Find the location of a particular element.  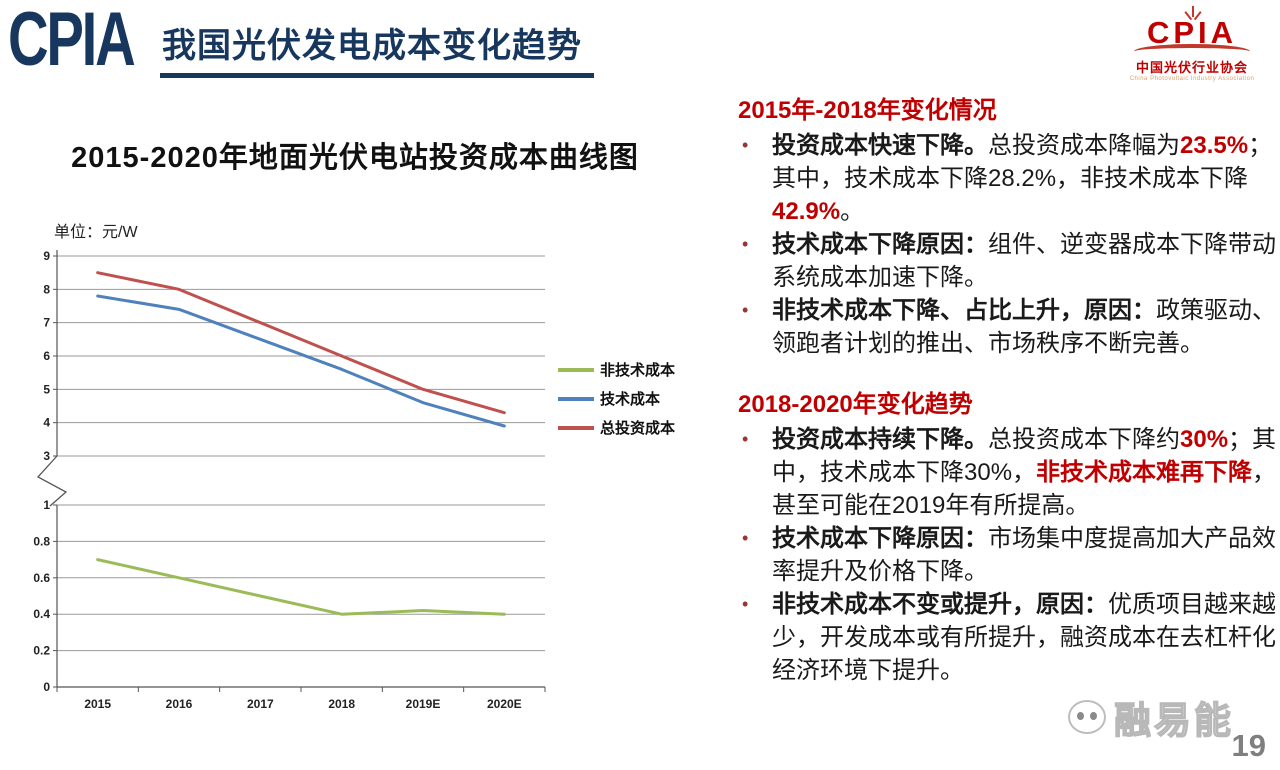

y-tick-label: 0.4 is located at coordinates (41, 614).